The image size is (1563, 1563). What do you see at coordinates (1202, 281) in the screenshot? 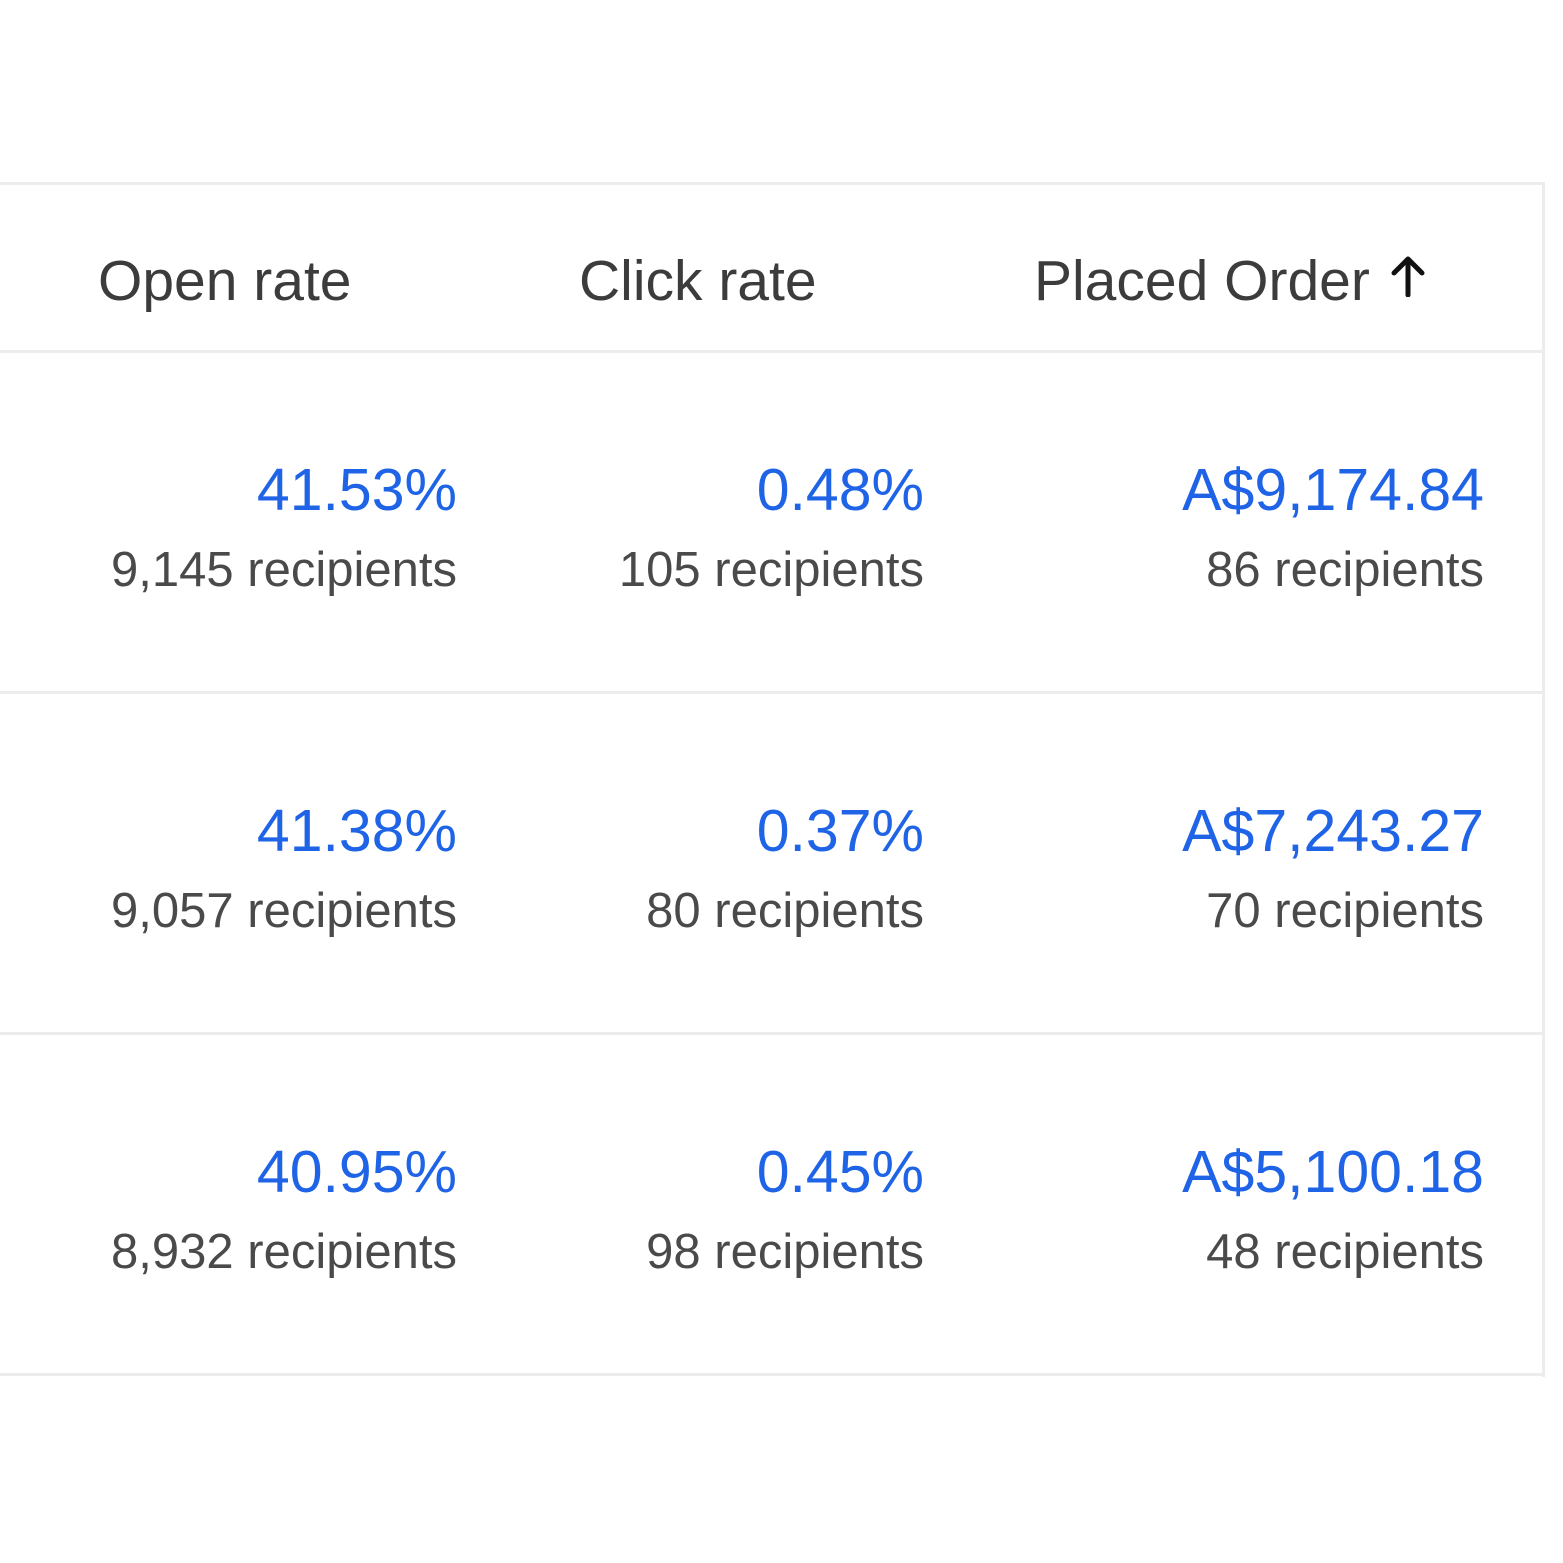
I see `column-header-label: Placed Order` at bounding box center [1202, 281].